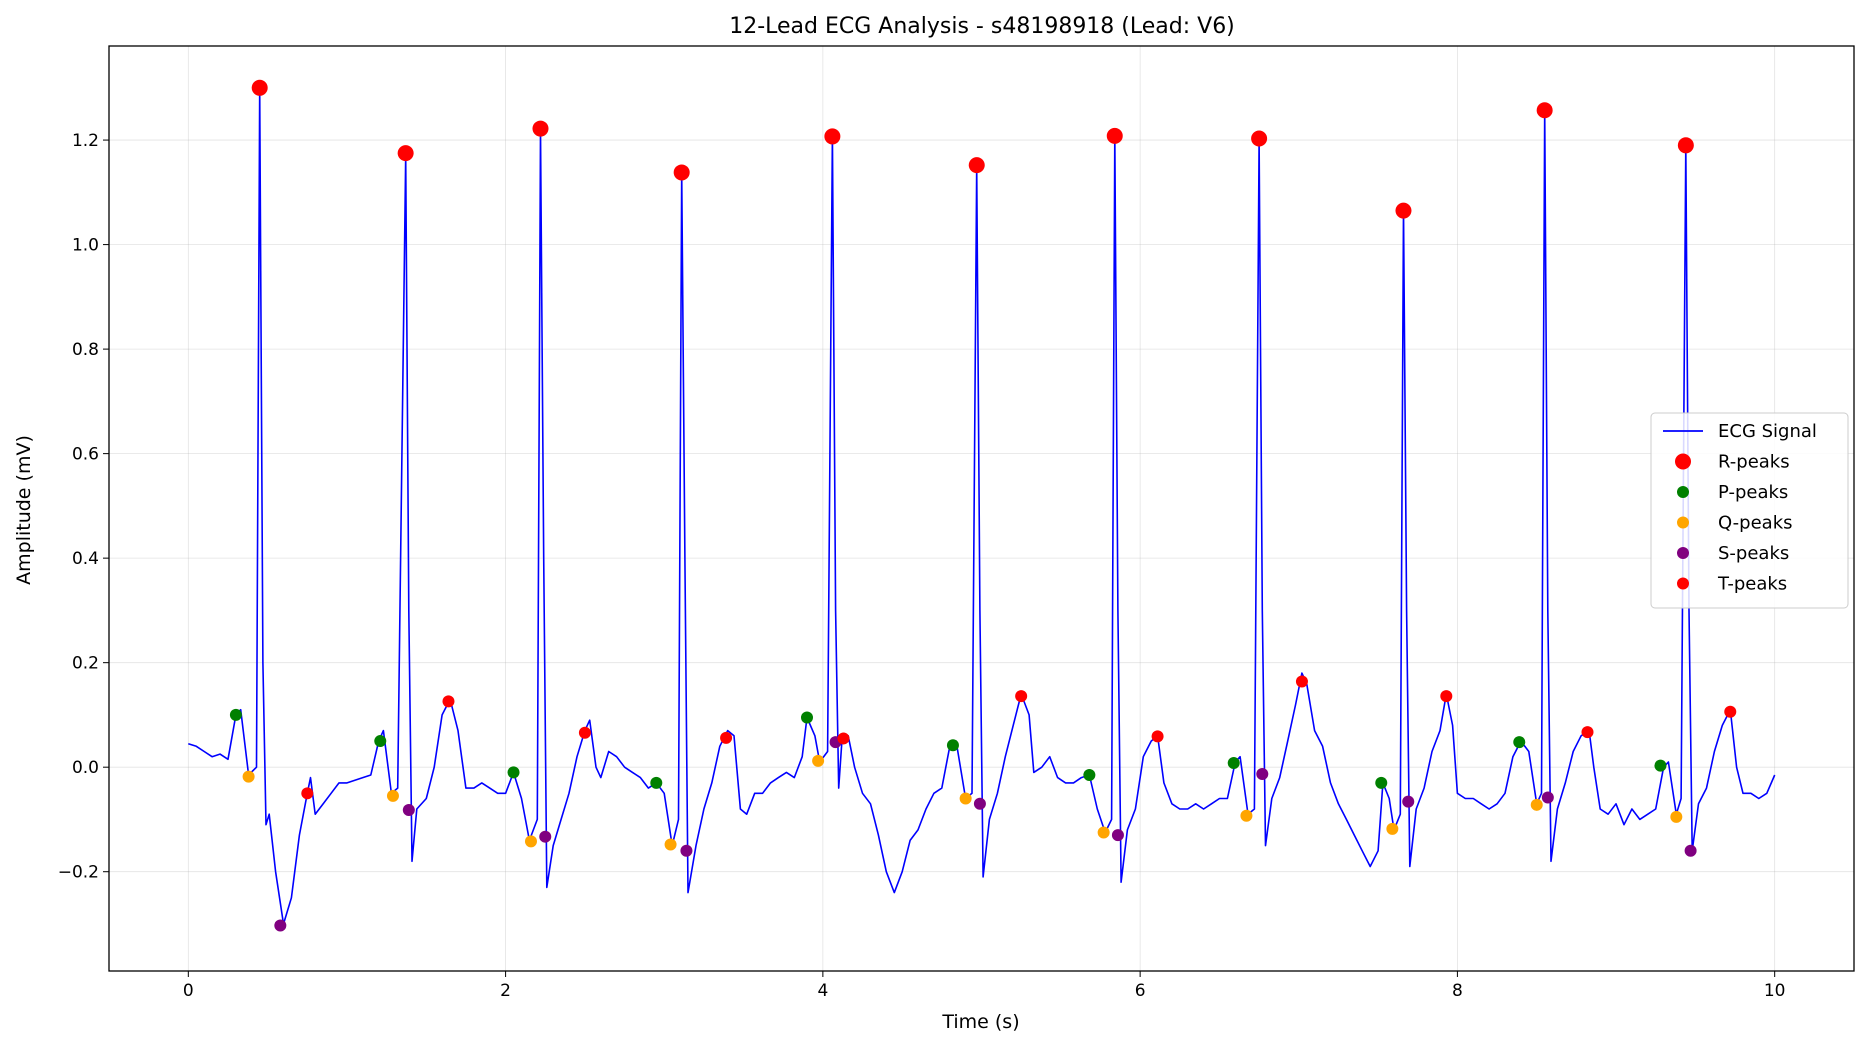  What do you see at coordinates (1754, 462) in the screenshot?
I see `legend-label-r-peaks: R-peaks` at bounding box center [1754, 462].